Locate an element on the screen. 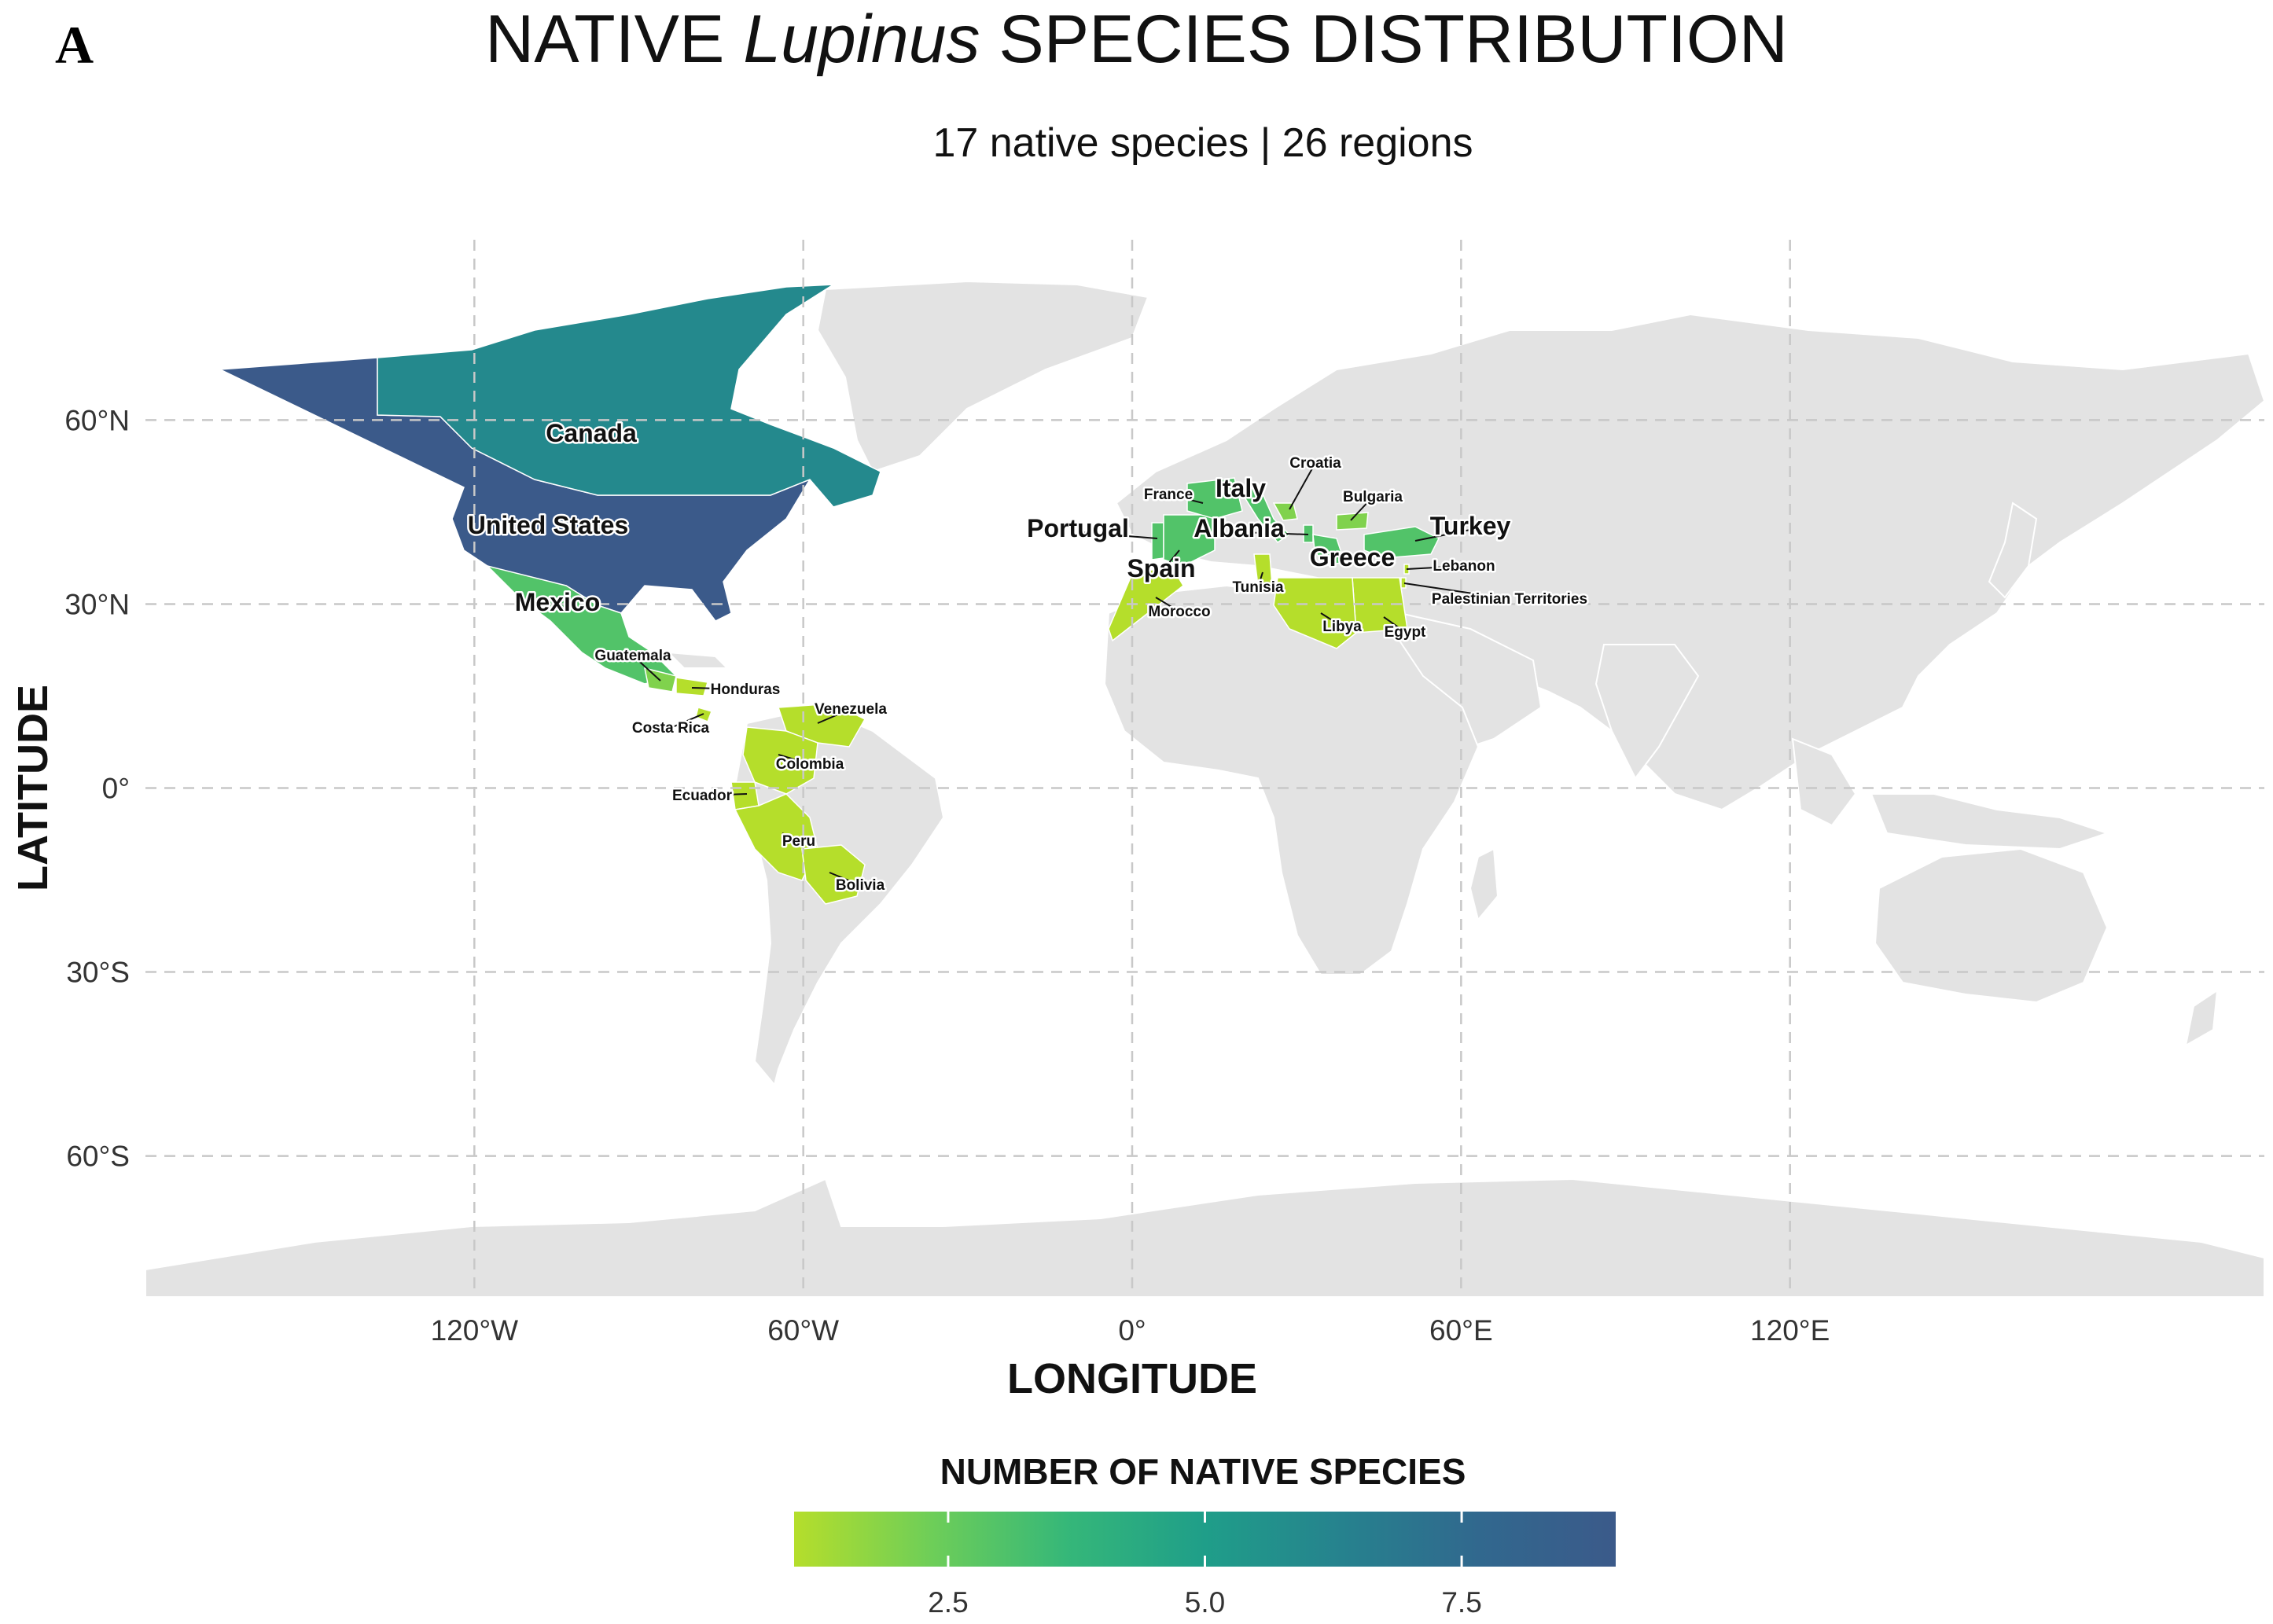 The width and height of the screenshot is (2273, 1624). country-label: Honduras is located at coordinates (746, 690).